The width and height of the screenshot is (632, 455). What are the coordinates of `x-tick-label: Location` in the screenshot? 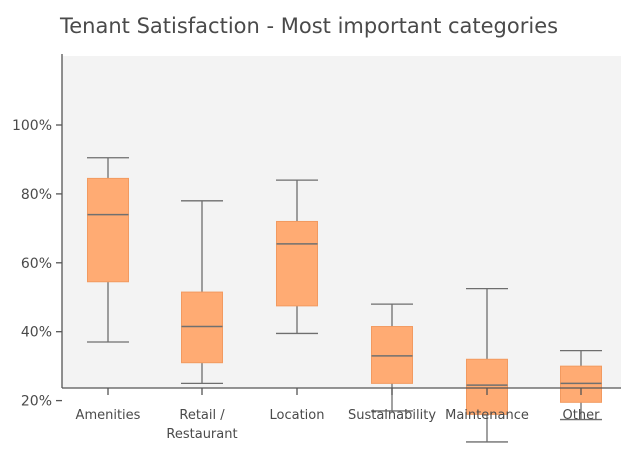 It's located at (297, 415).